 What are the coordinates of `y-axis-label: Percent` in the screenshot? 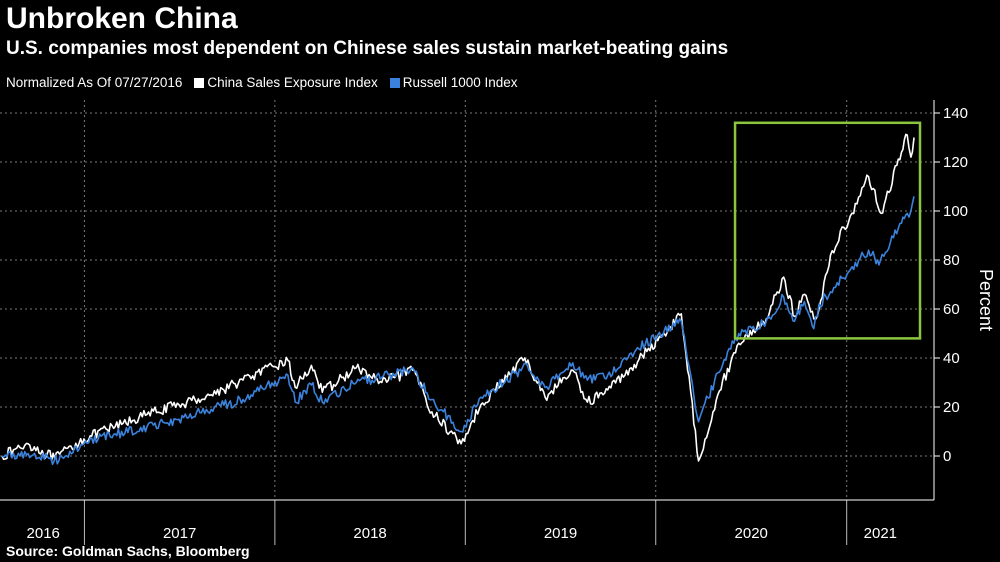 It's located at (986, 300).